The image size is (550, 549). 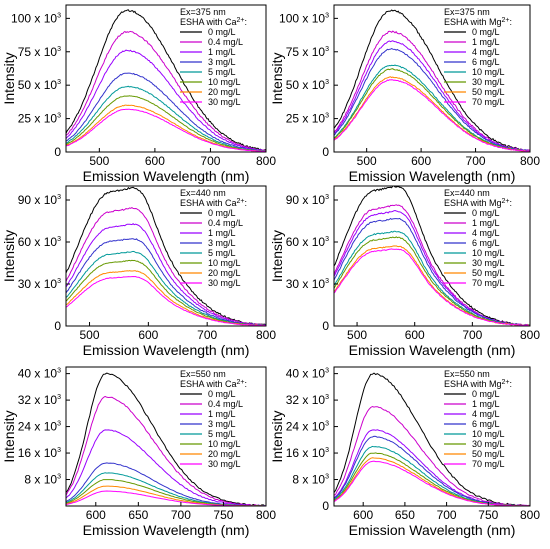 What do you see at coordinates (165, 112) in the screenshot?
I see `series-line-3-mg-L` at bounding box center [165, 112].